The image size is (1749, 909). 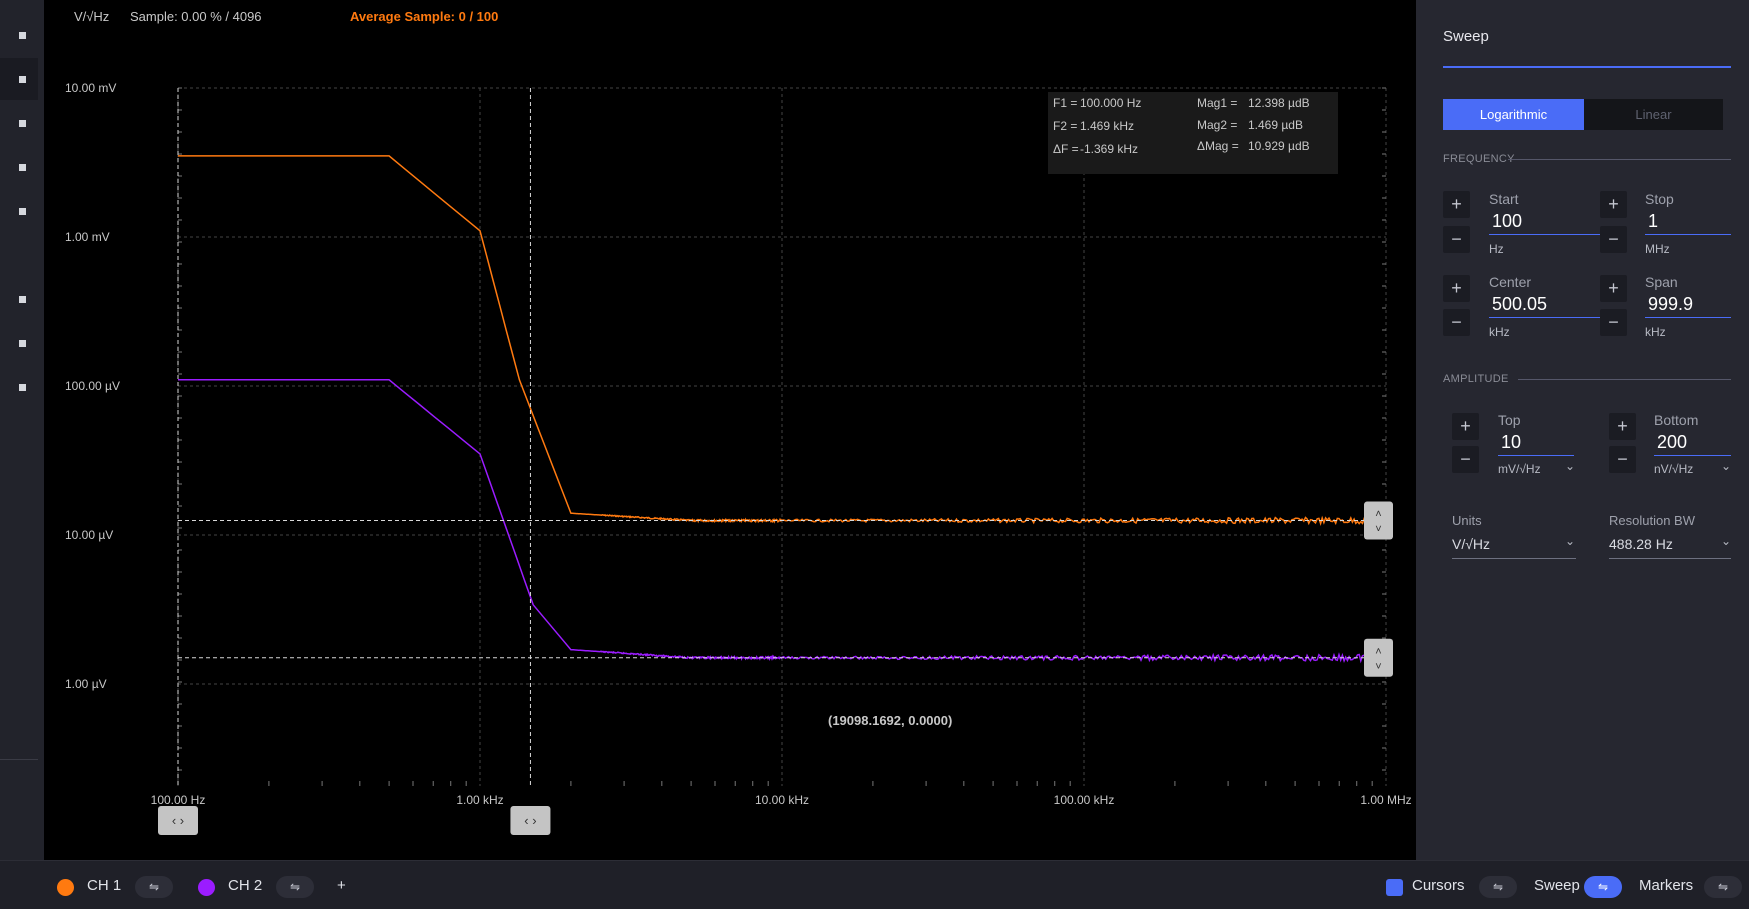 What do you see at coordinates (1622, 459) in the screenshot?
I see `bottom-decrement-button: −` at bounding box center [1622, 459].